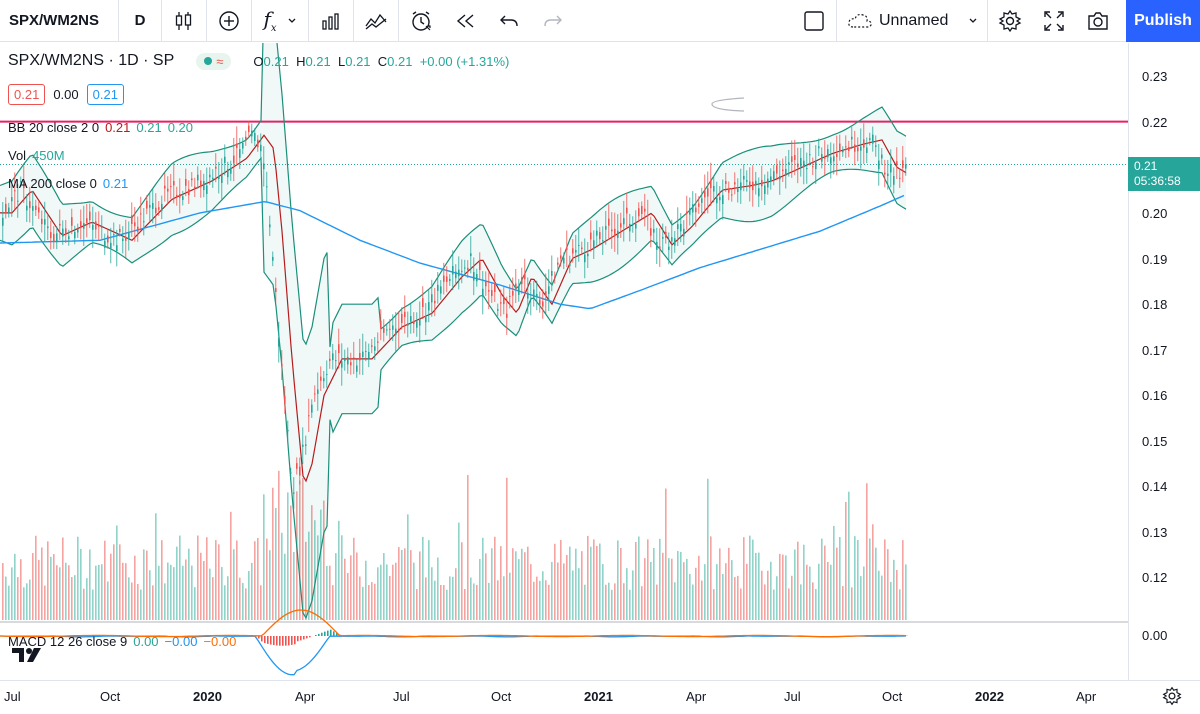  Describe the element at coordinates (27, 655) in the screenshot. I see `tradingview-logo-icon` at that location.